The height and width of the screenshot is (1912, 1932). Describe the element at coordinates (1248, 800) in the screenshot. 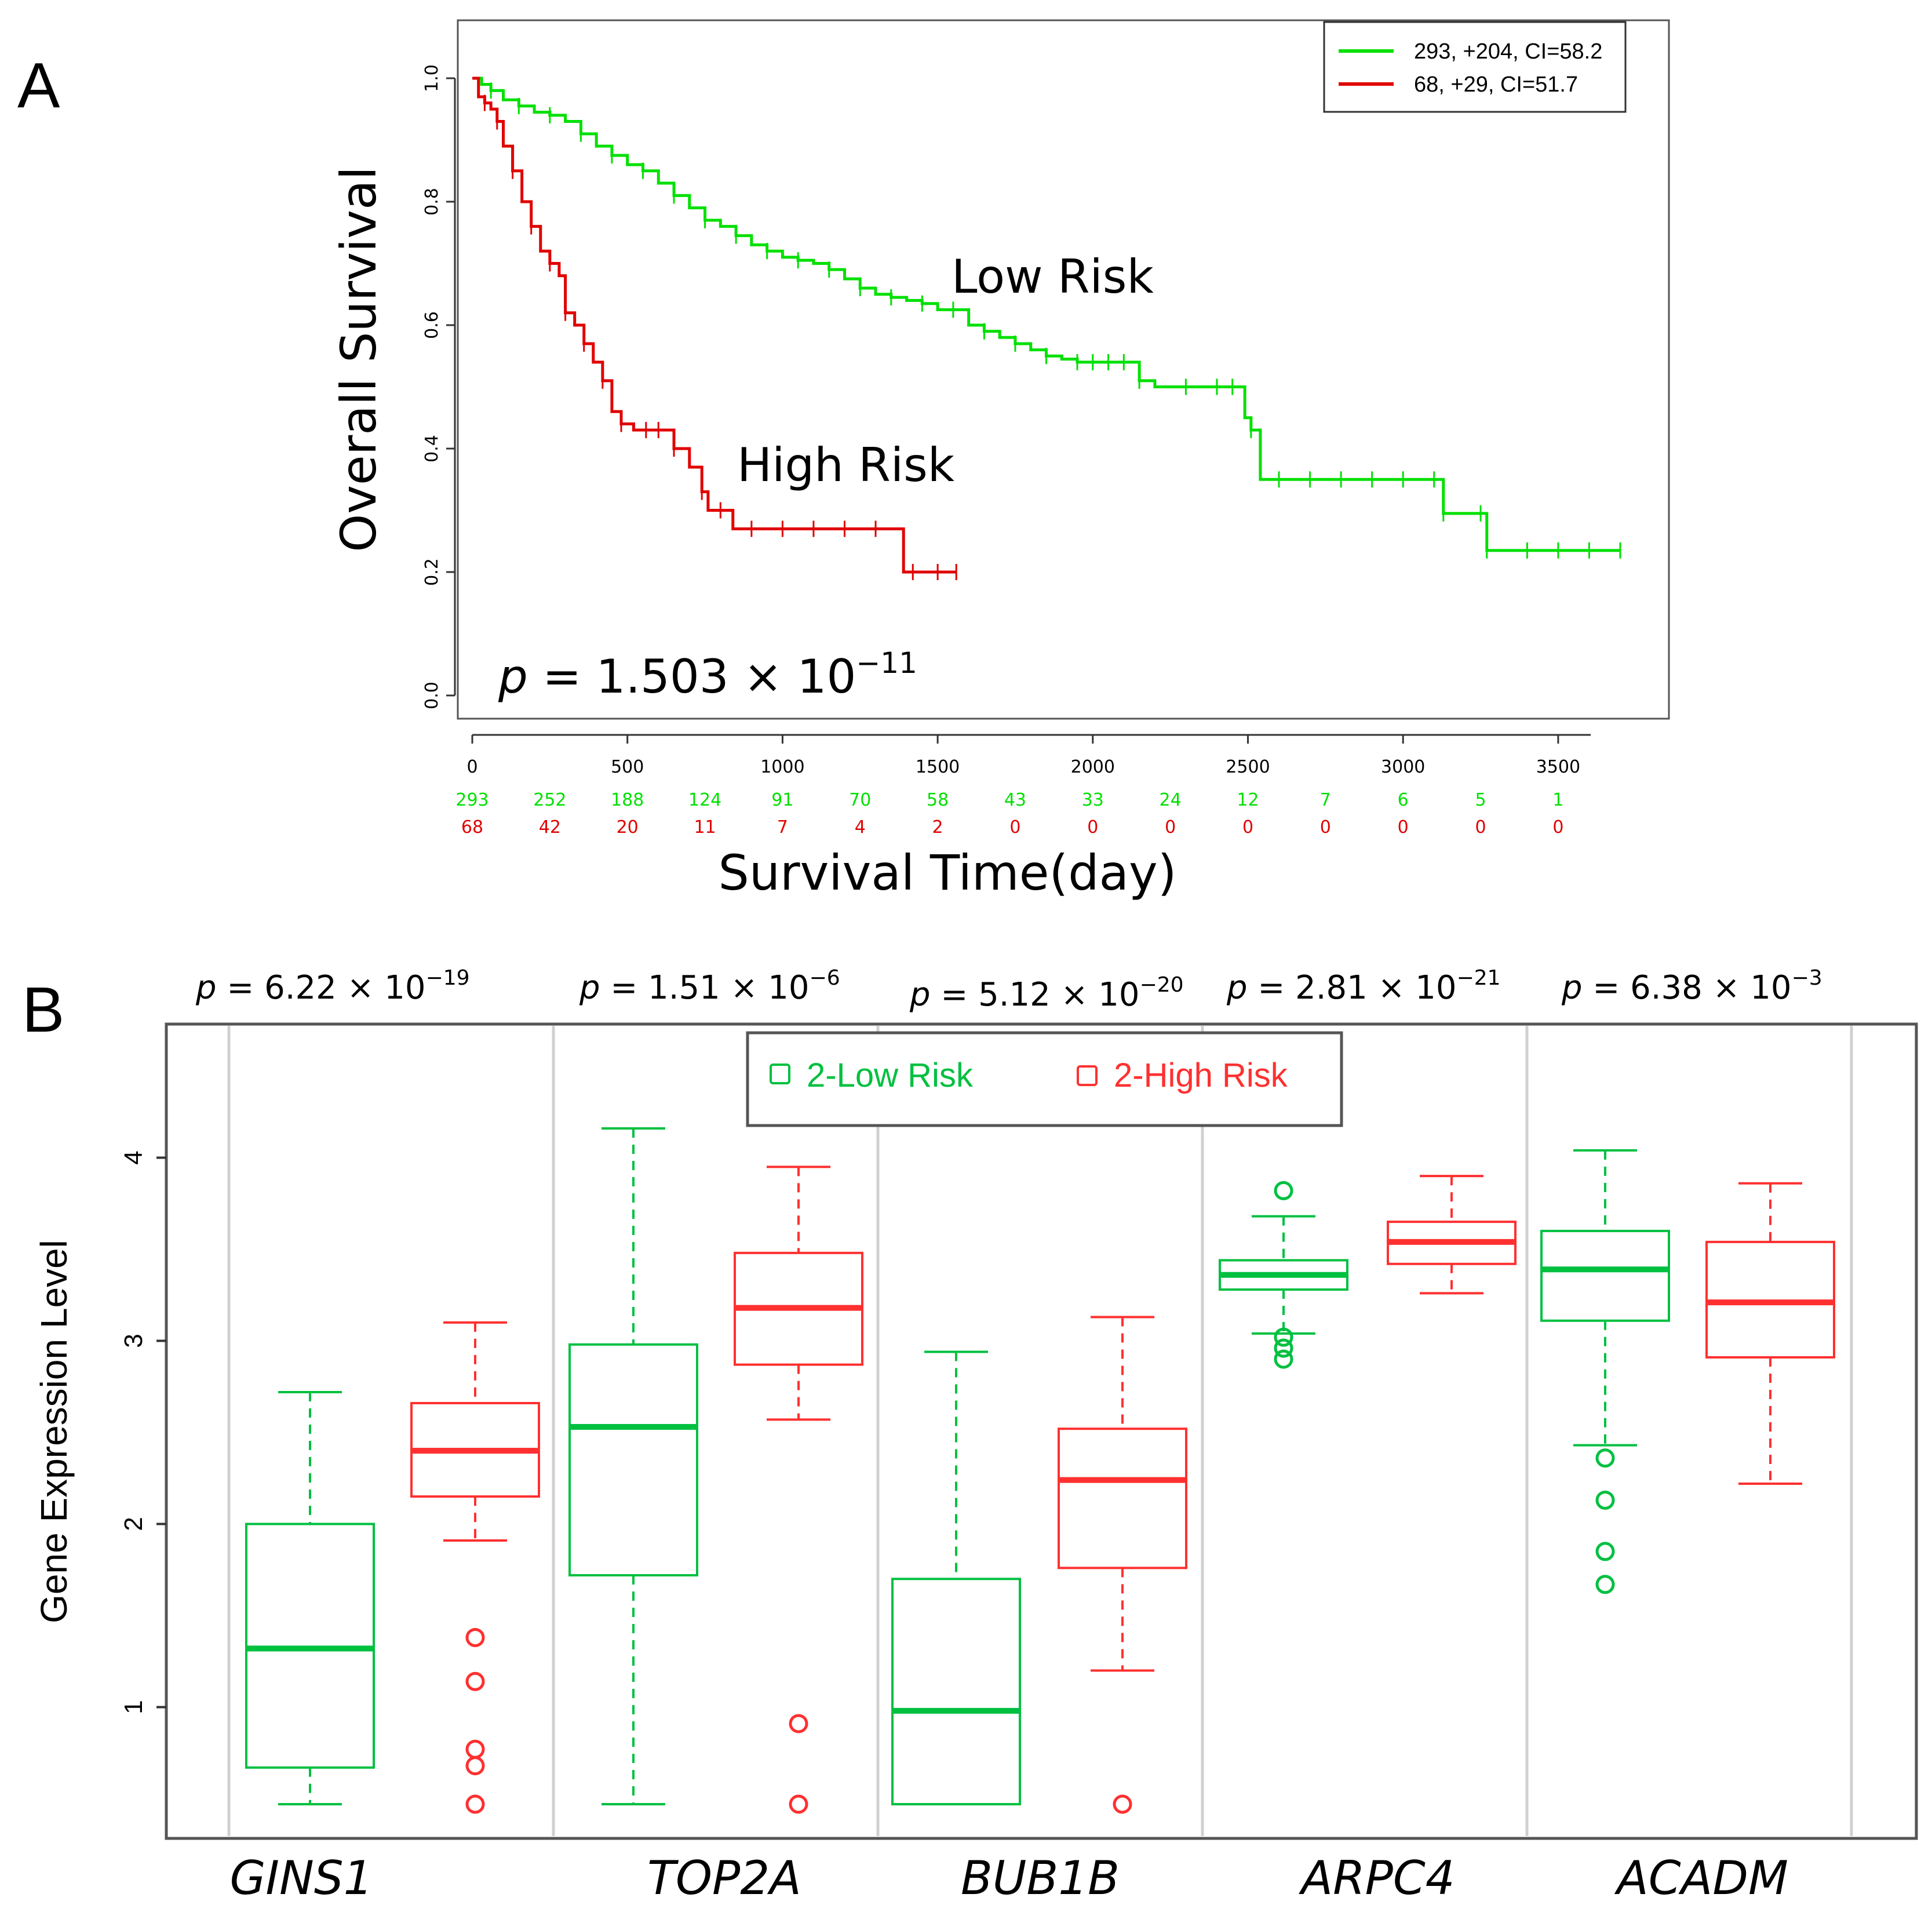

I see `at-risk-low-count: 12` at that location.